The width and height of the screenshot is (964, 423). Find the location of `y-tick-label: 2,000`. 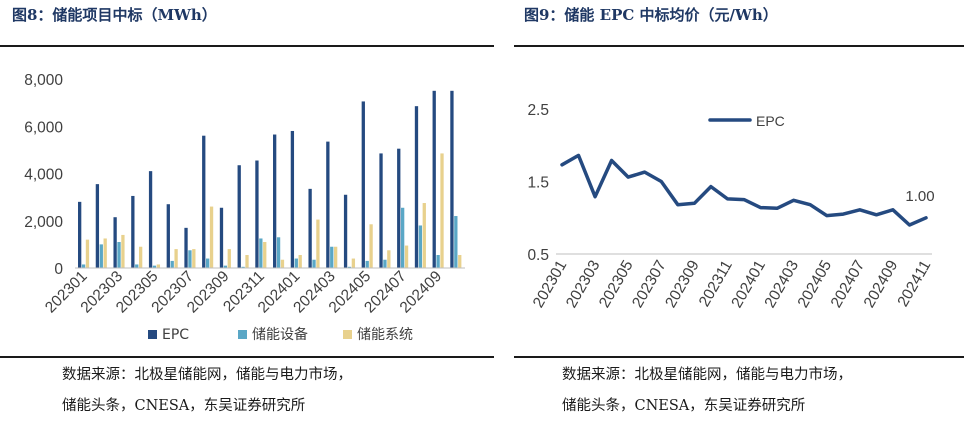

y-tick-label: 2,000 is located at coordinates (43, 222).